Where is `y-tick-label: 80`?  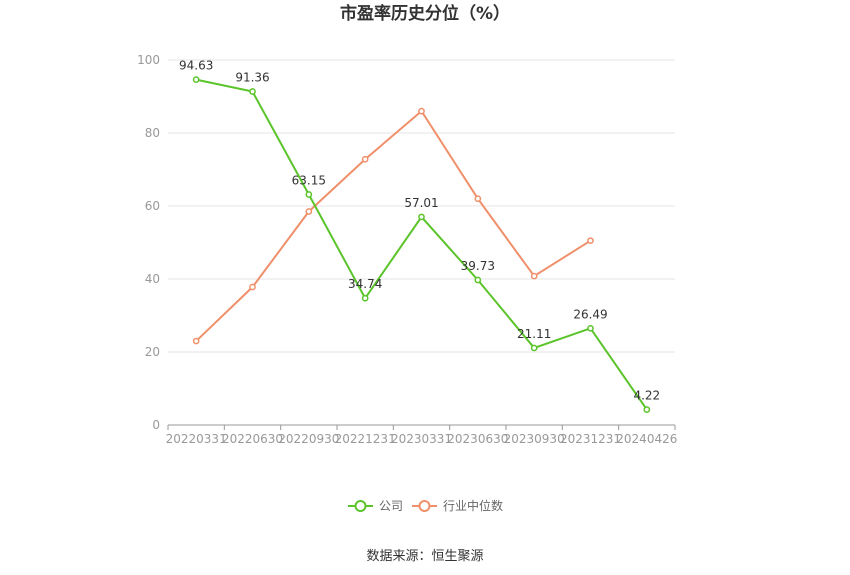 y-tick-label: 80 is located at coordinates (152, 133).